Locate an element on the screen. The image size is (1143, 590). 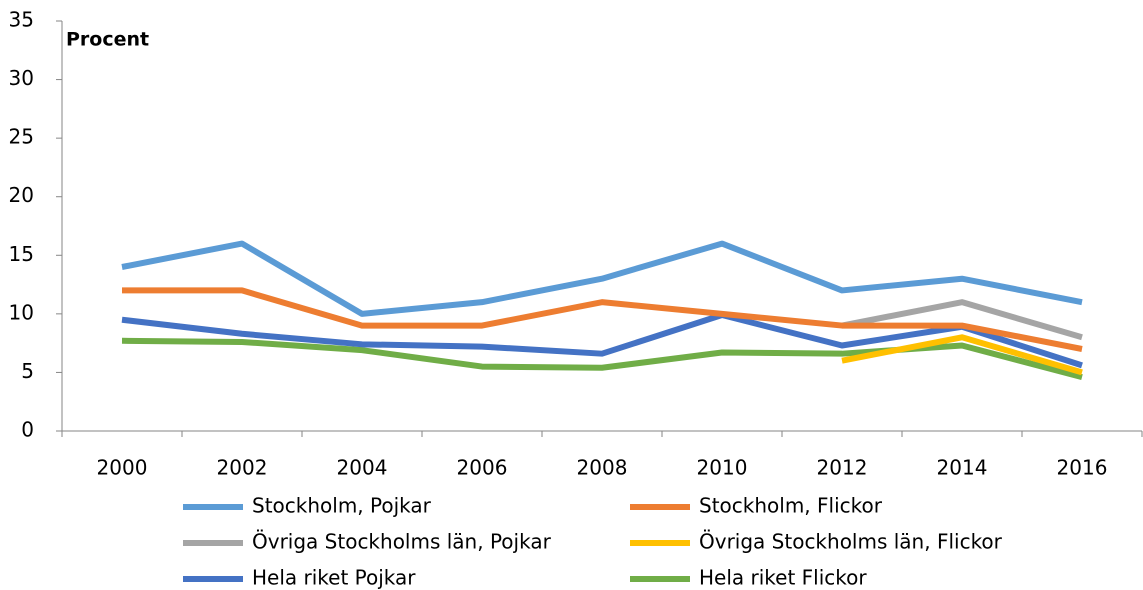
y-tick-label: 35 is located at coordinates (21, 20).